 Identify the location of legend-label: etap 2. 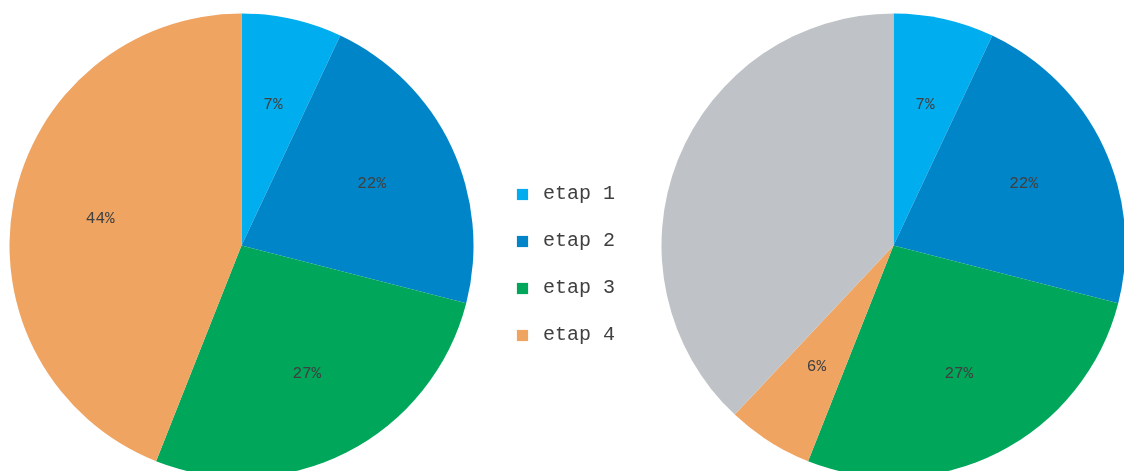
(579, 240).